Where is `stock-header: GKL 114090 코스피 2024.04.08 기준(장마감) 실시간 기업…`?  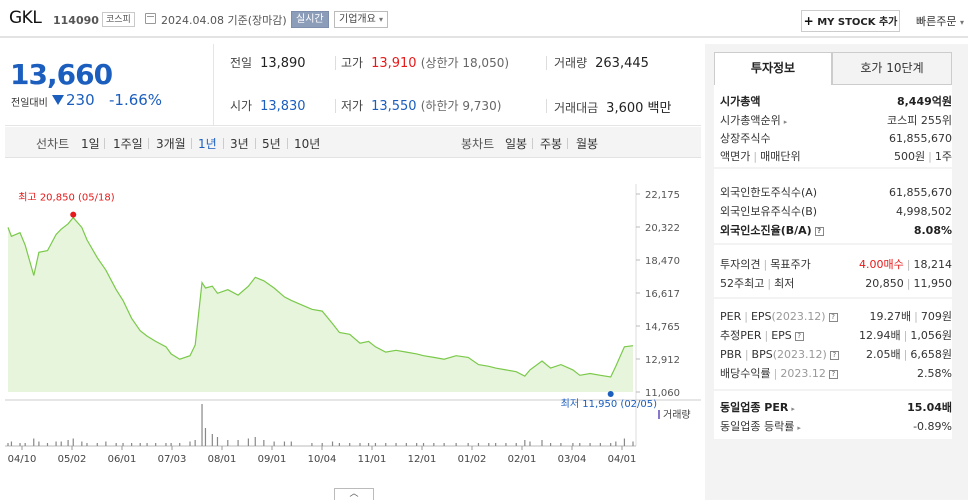 stock-header: GKL 114090 코스피 2024.04.08 기준(장마감) 실시간 기업… is located at coordinates (484, 19).